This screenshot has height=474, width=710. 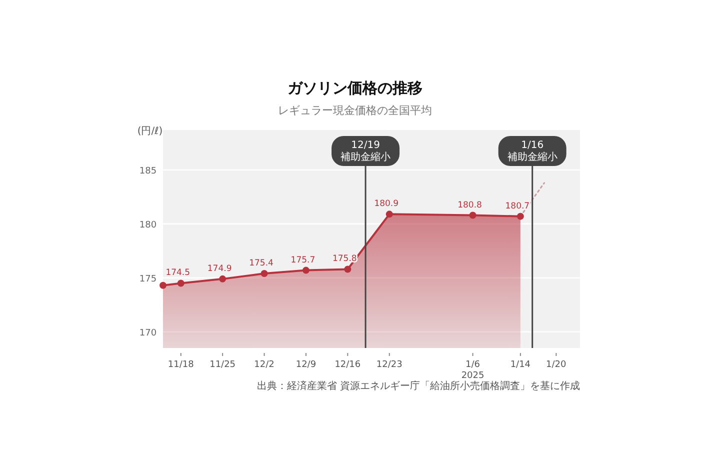 I want to click on x-tick-label: 12/2, so click(x=264, y=365).